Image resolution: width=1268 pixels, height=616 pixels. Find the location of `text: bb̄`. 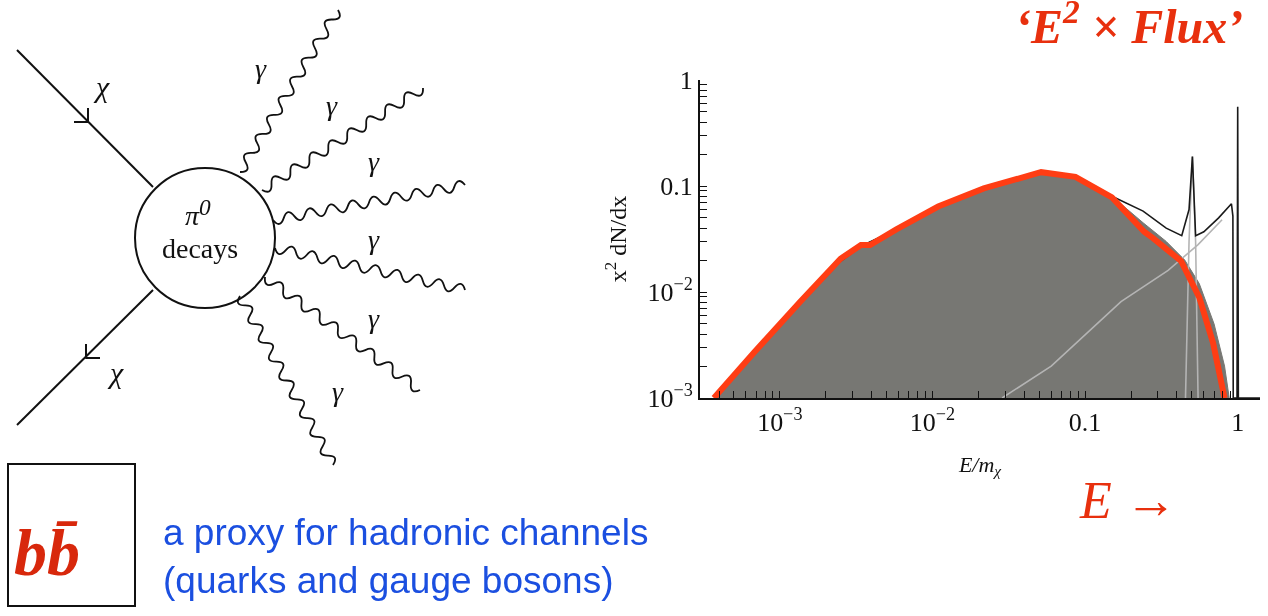

text: bb̄ is located at coordinates (47, 552).